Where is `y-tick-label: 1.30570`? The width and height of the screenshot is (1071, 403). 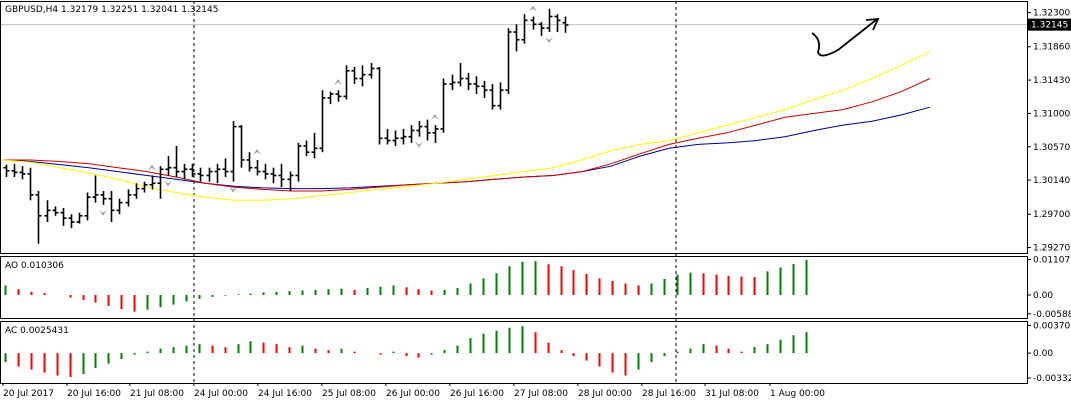 y-tick-label: 1.30570 is located at coordinates (1051, 148).